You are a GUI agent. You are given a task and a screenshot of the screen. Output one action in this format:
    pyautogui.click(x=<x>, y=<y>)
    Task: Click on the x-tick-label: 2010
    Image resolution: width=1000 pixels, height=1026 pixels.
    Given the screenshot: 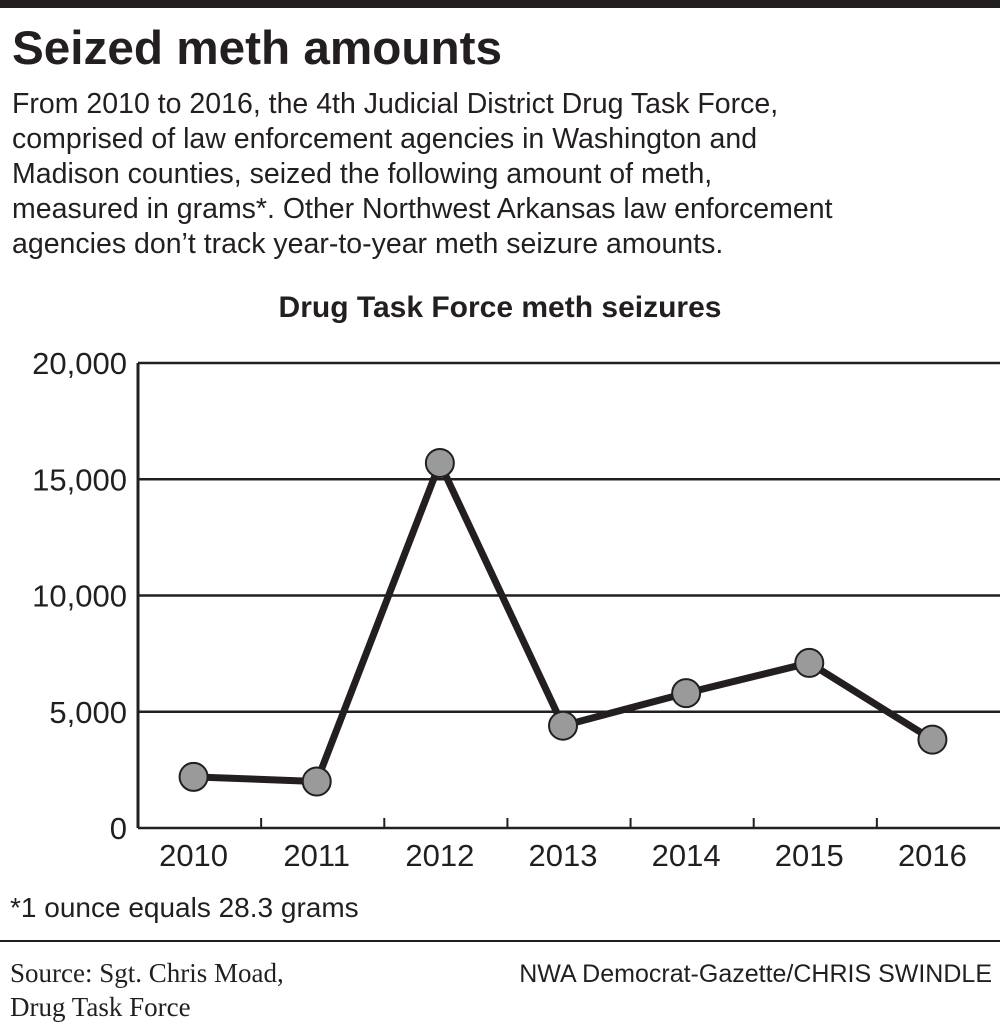 What is the action you would take?
    pyautogui.click(x=193, y=855)
    